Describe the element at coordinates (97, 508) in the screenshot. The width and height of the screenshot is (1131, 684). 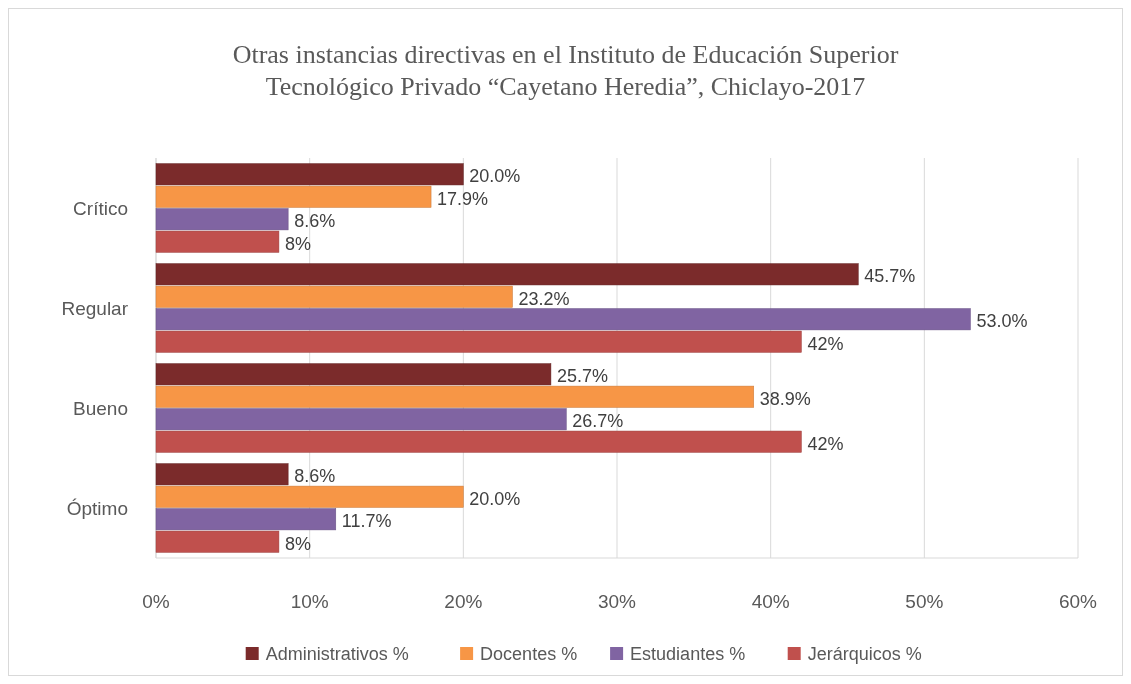
I see `y-tick-label: Óptimo` at that location.